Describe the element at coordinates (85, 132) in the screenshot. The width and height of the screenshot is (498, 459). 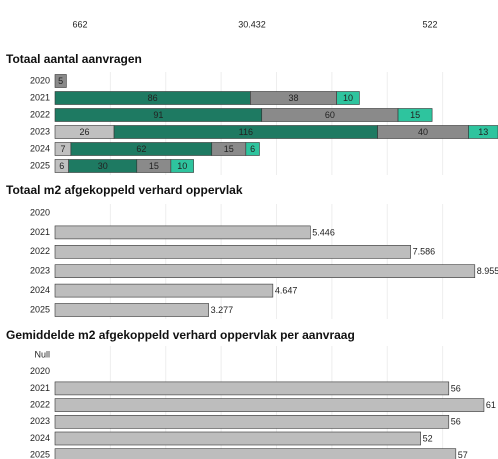
I see `segment-label: 26` at that location.